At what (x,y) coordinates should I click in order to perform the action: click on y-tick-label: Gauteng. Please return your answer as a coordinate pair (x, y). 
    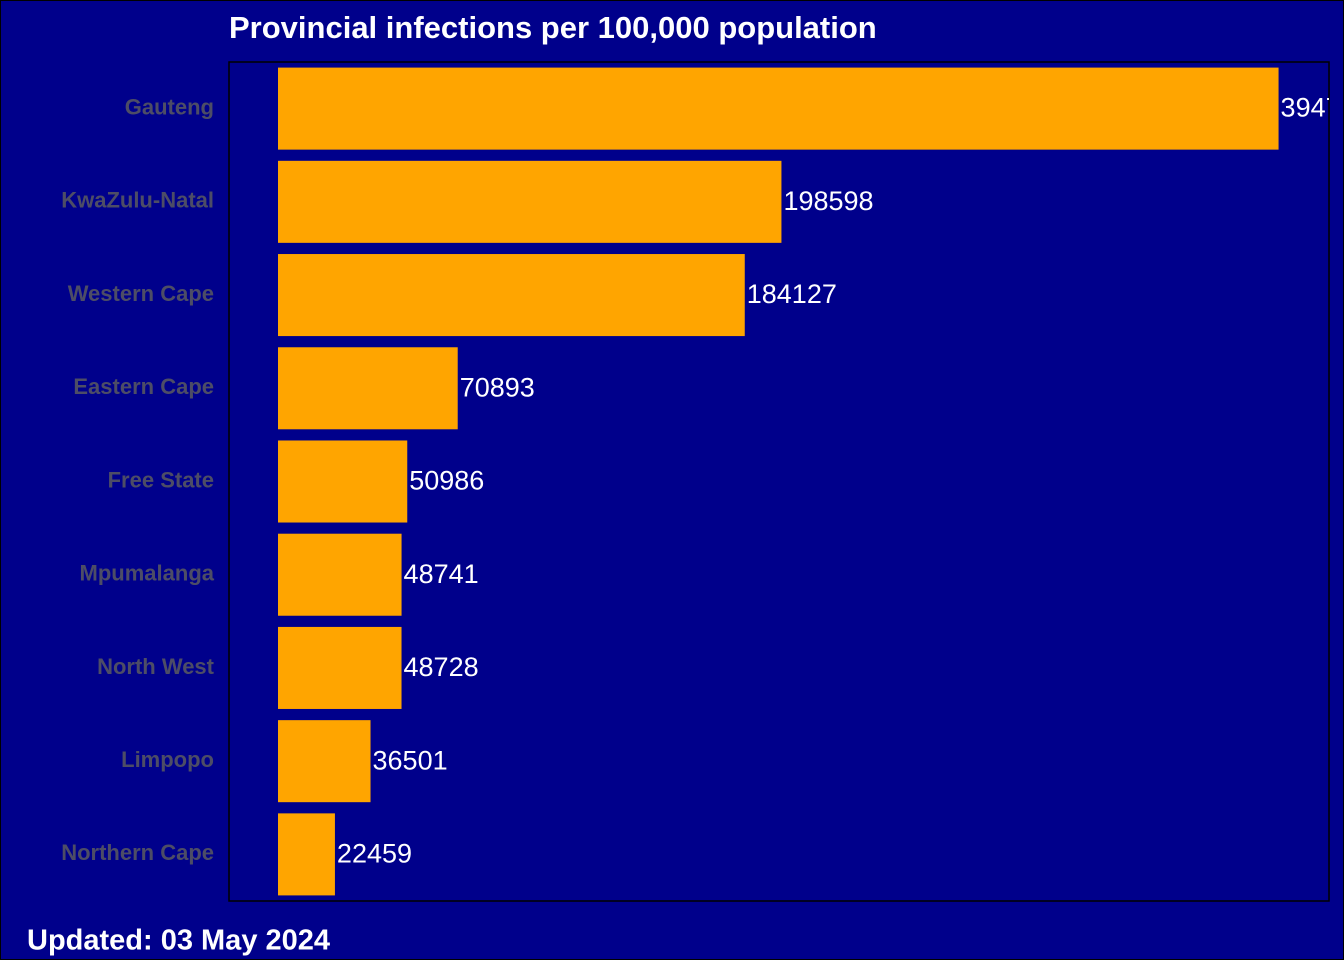
    Looking at the image, I should click on (169, 106).